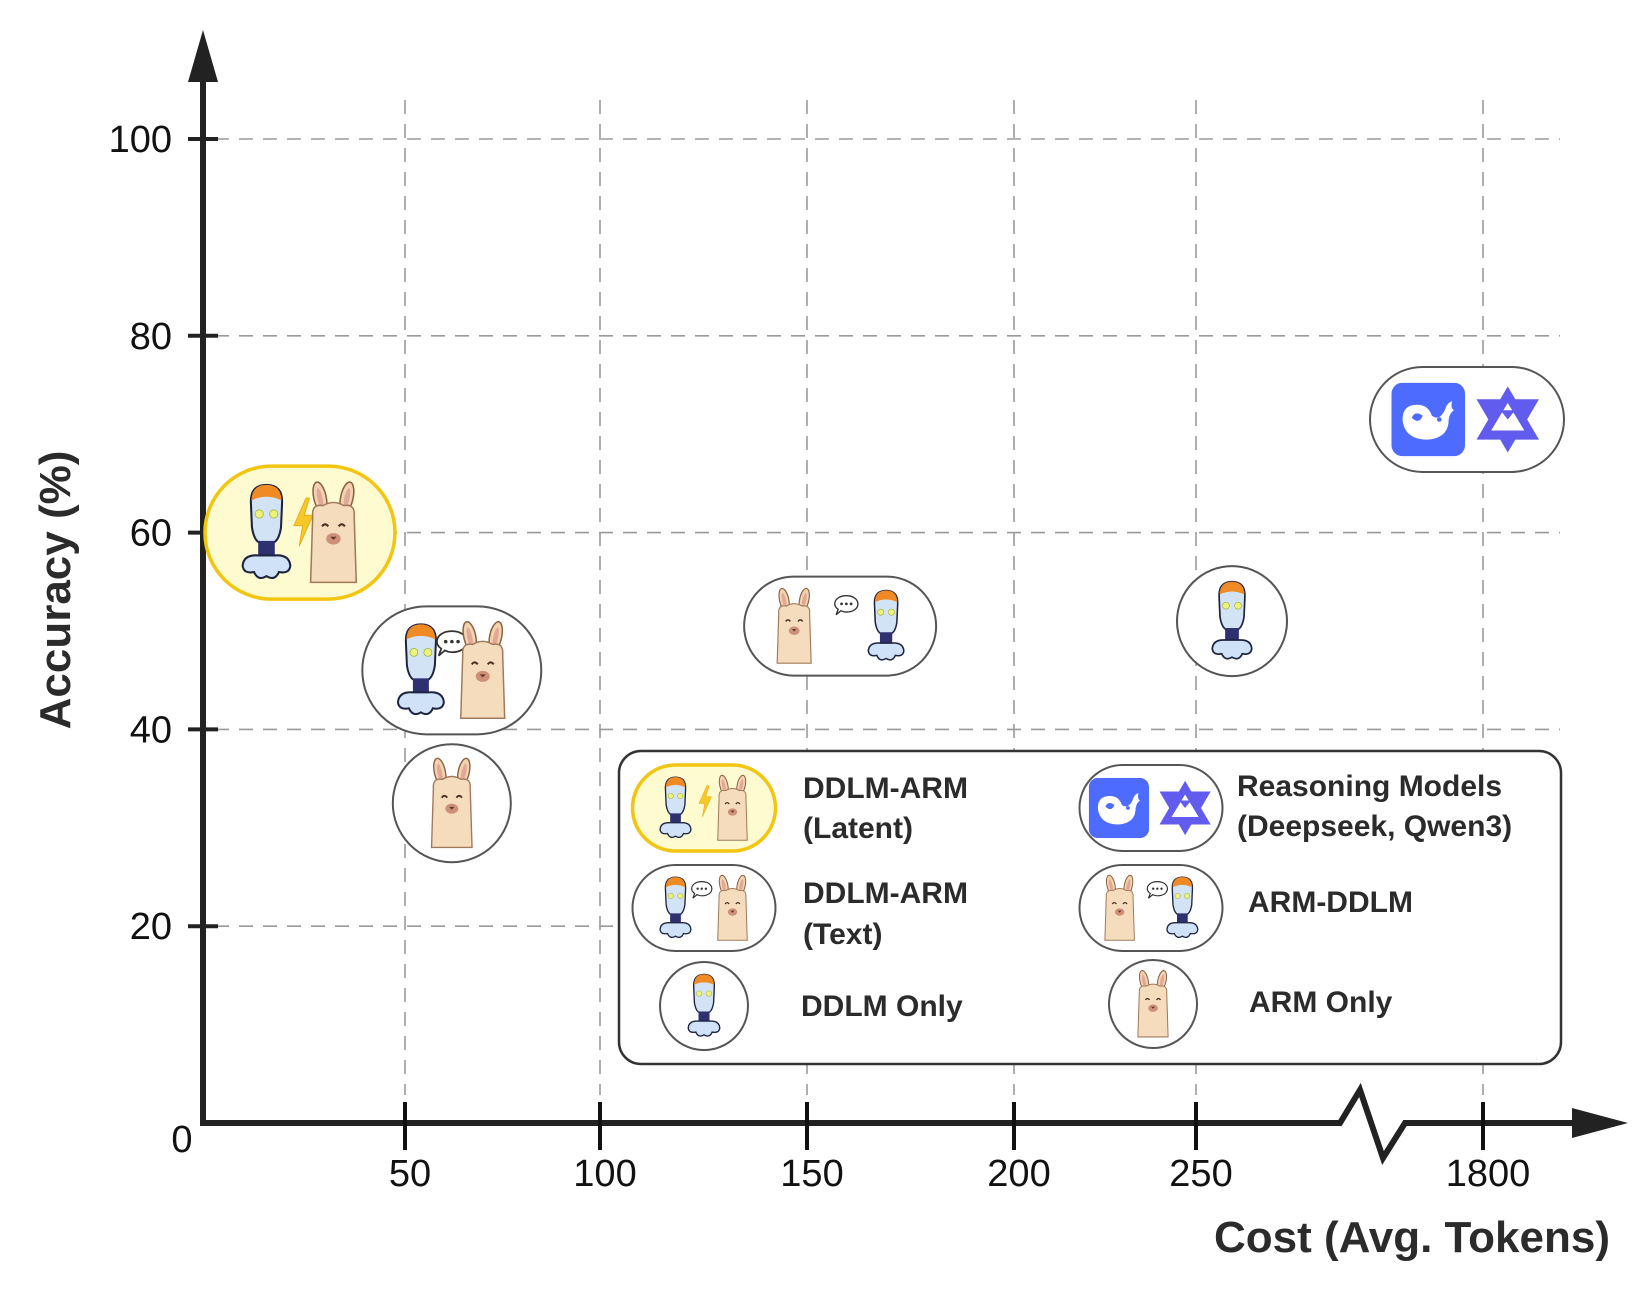 Image resolution: width=1632 pixels, height=1316 pixels. Describe the element at coordinates (151, 730) in the screenshot. I see `y-tick-label: 40` at that location.